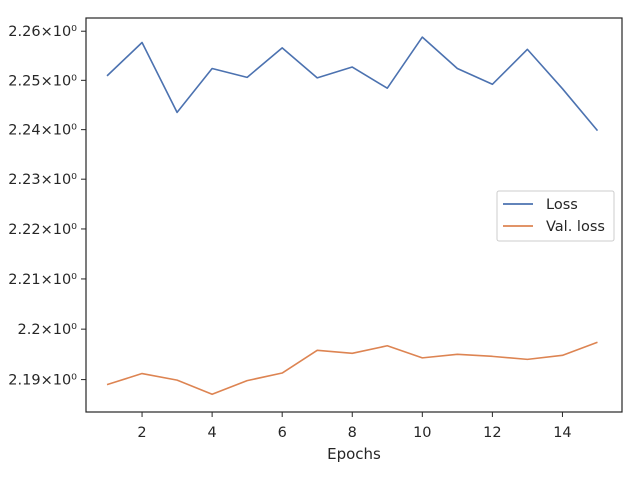  Describe the element at coordinates (212, 433) in the screenshot. I see `x-tick-label: 4` at that location.